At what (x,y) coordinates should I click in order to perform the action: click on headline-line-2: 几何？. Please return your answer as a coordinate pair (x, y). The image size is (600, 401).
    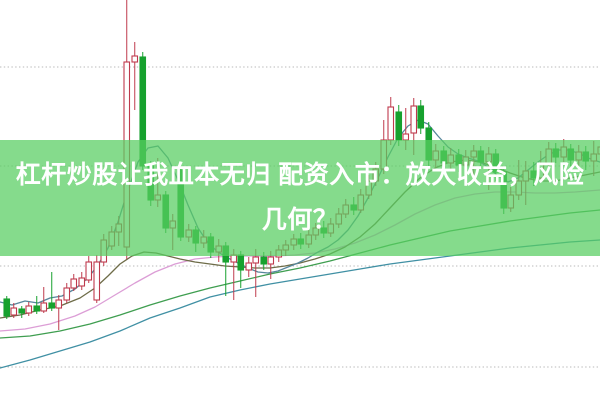
    Looking at the image, I should click on (300, 220).